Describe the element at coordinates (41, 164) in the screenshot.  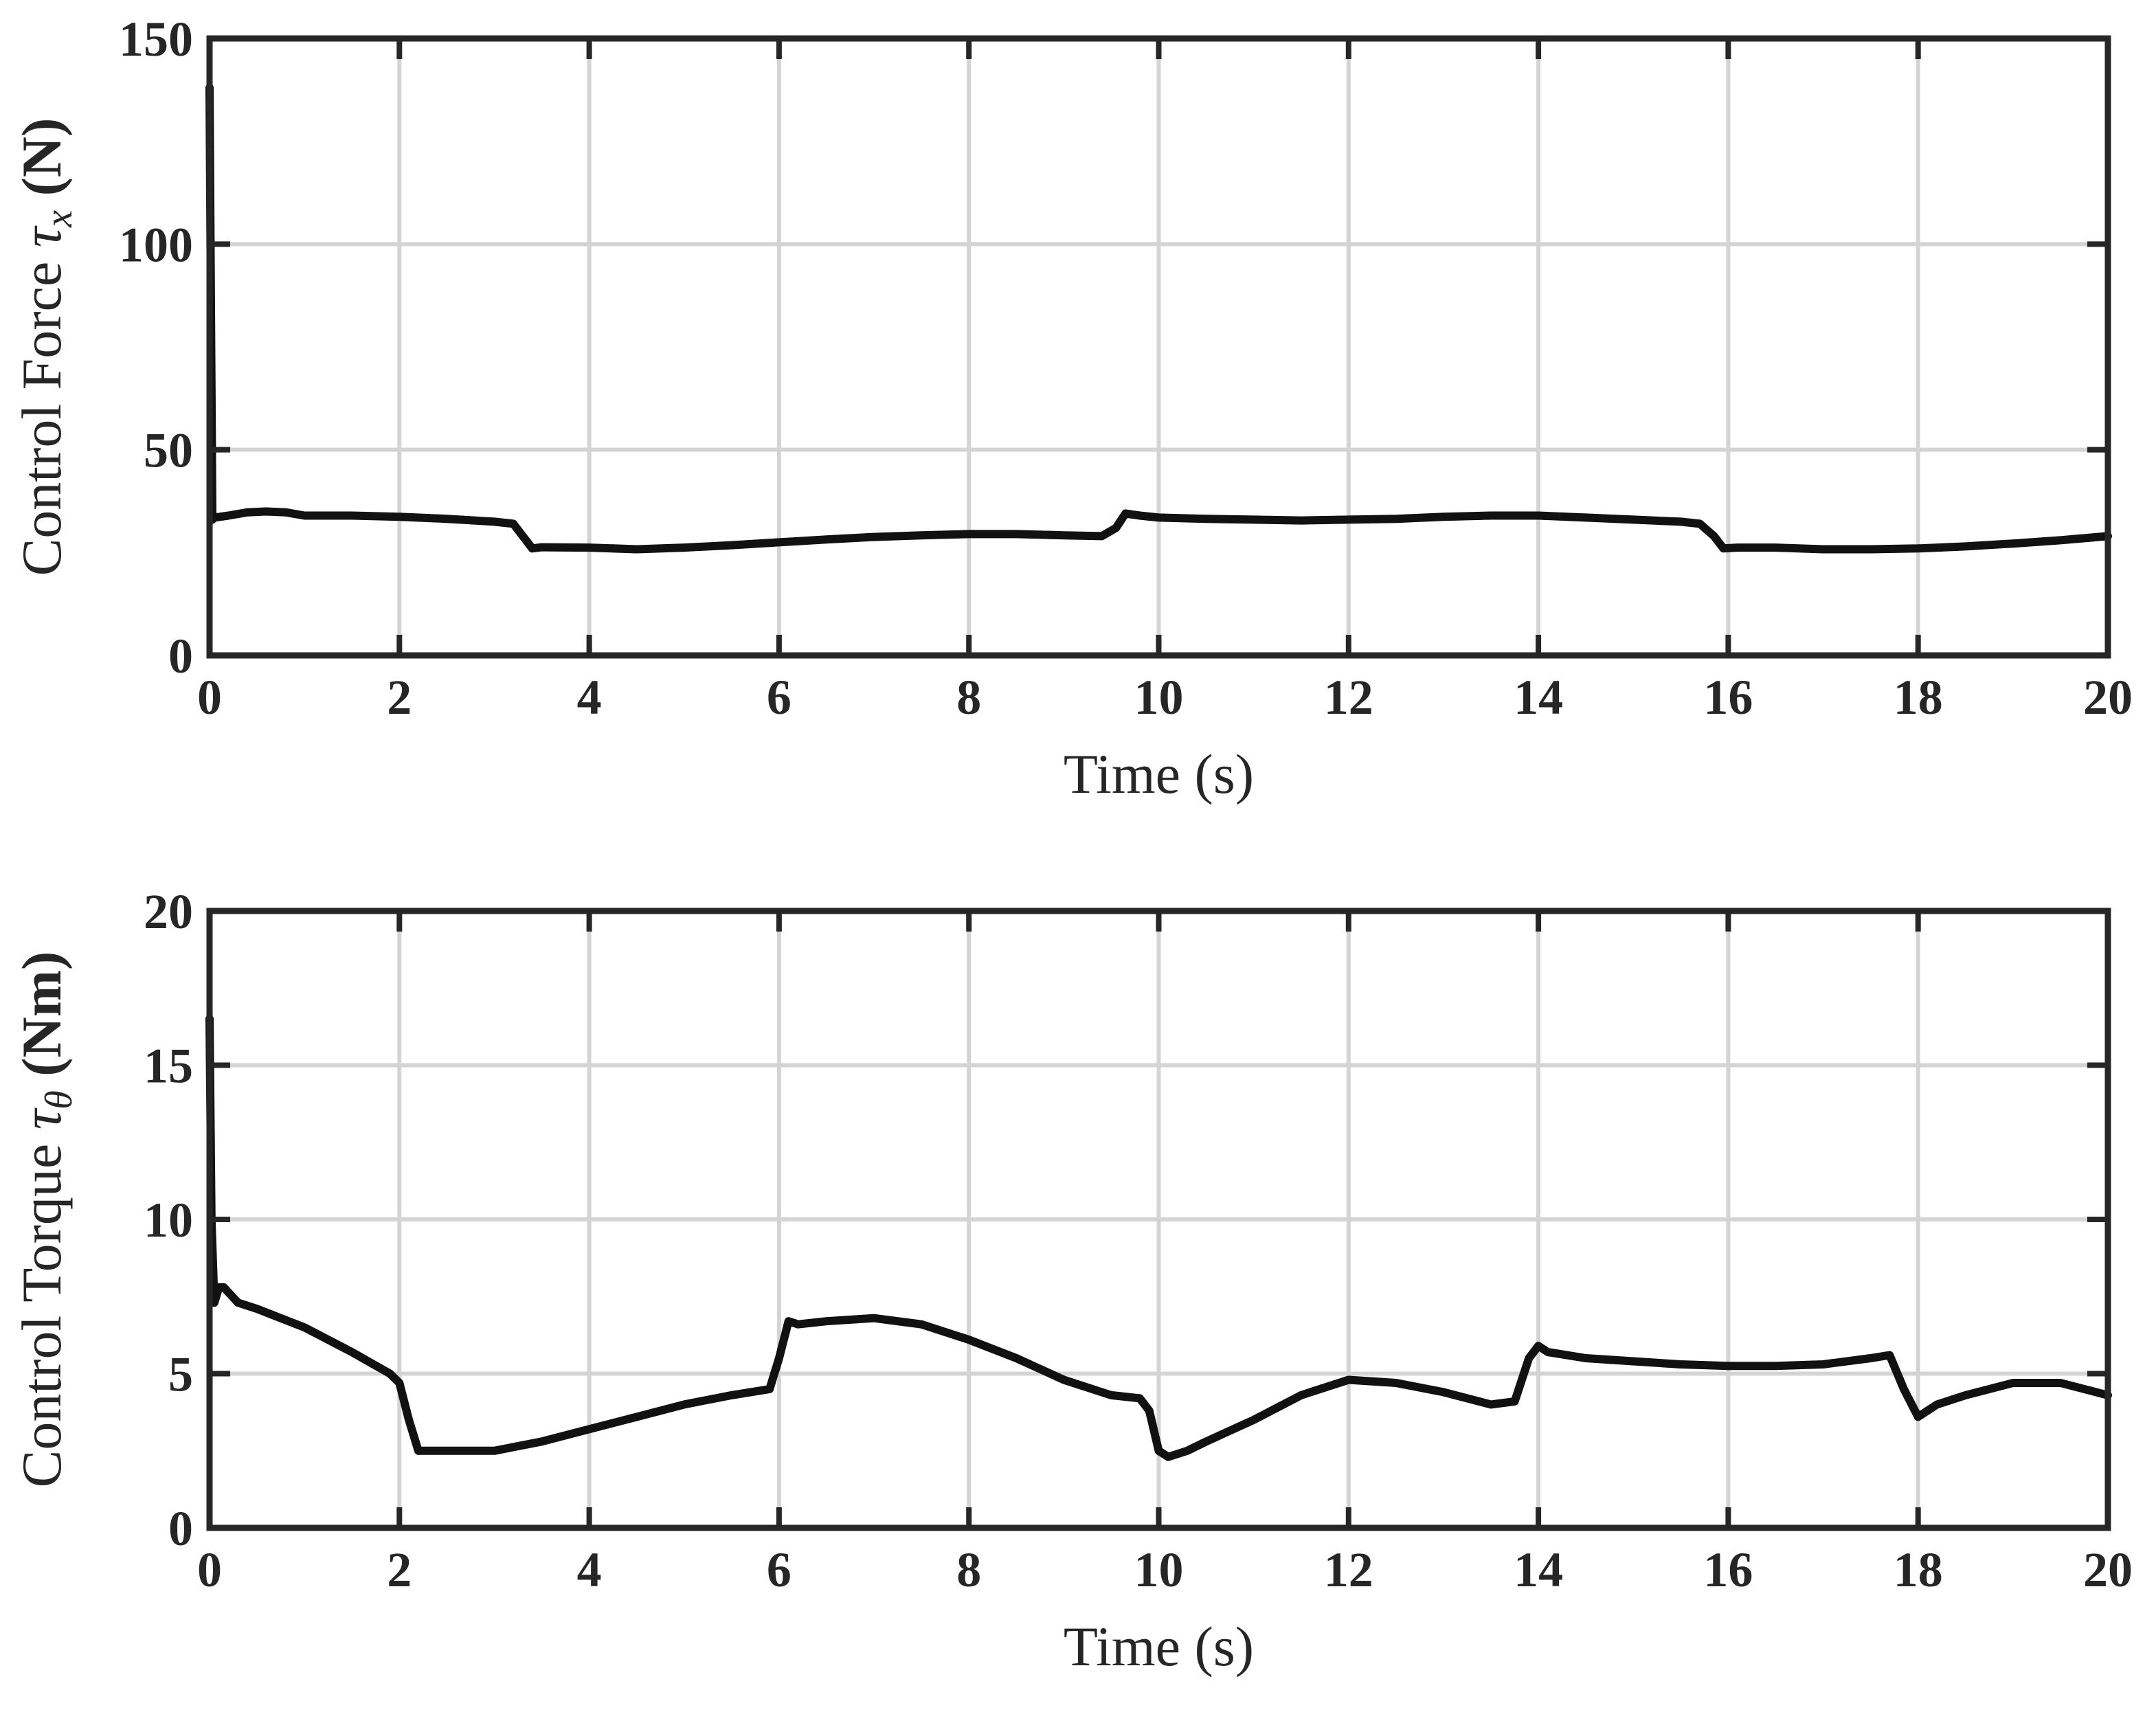
I see `y-axis-label-unit: (N)` at that location.